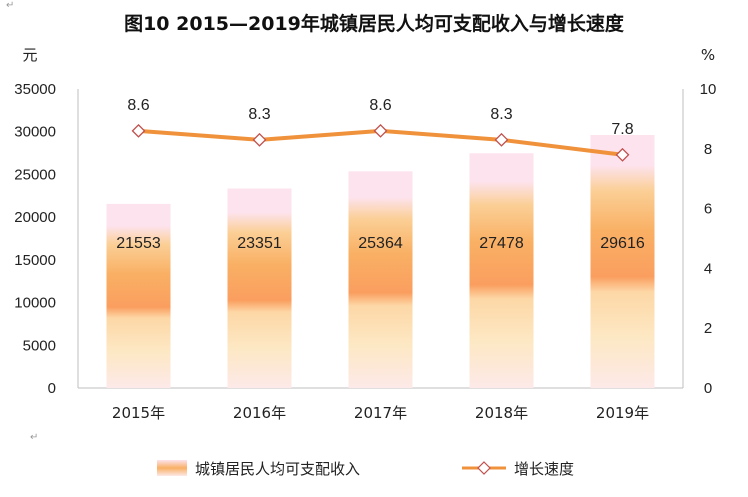 This screenshot has width=748, height=497. I want to click on left-tick-label: 15000, so click(35, 260).